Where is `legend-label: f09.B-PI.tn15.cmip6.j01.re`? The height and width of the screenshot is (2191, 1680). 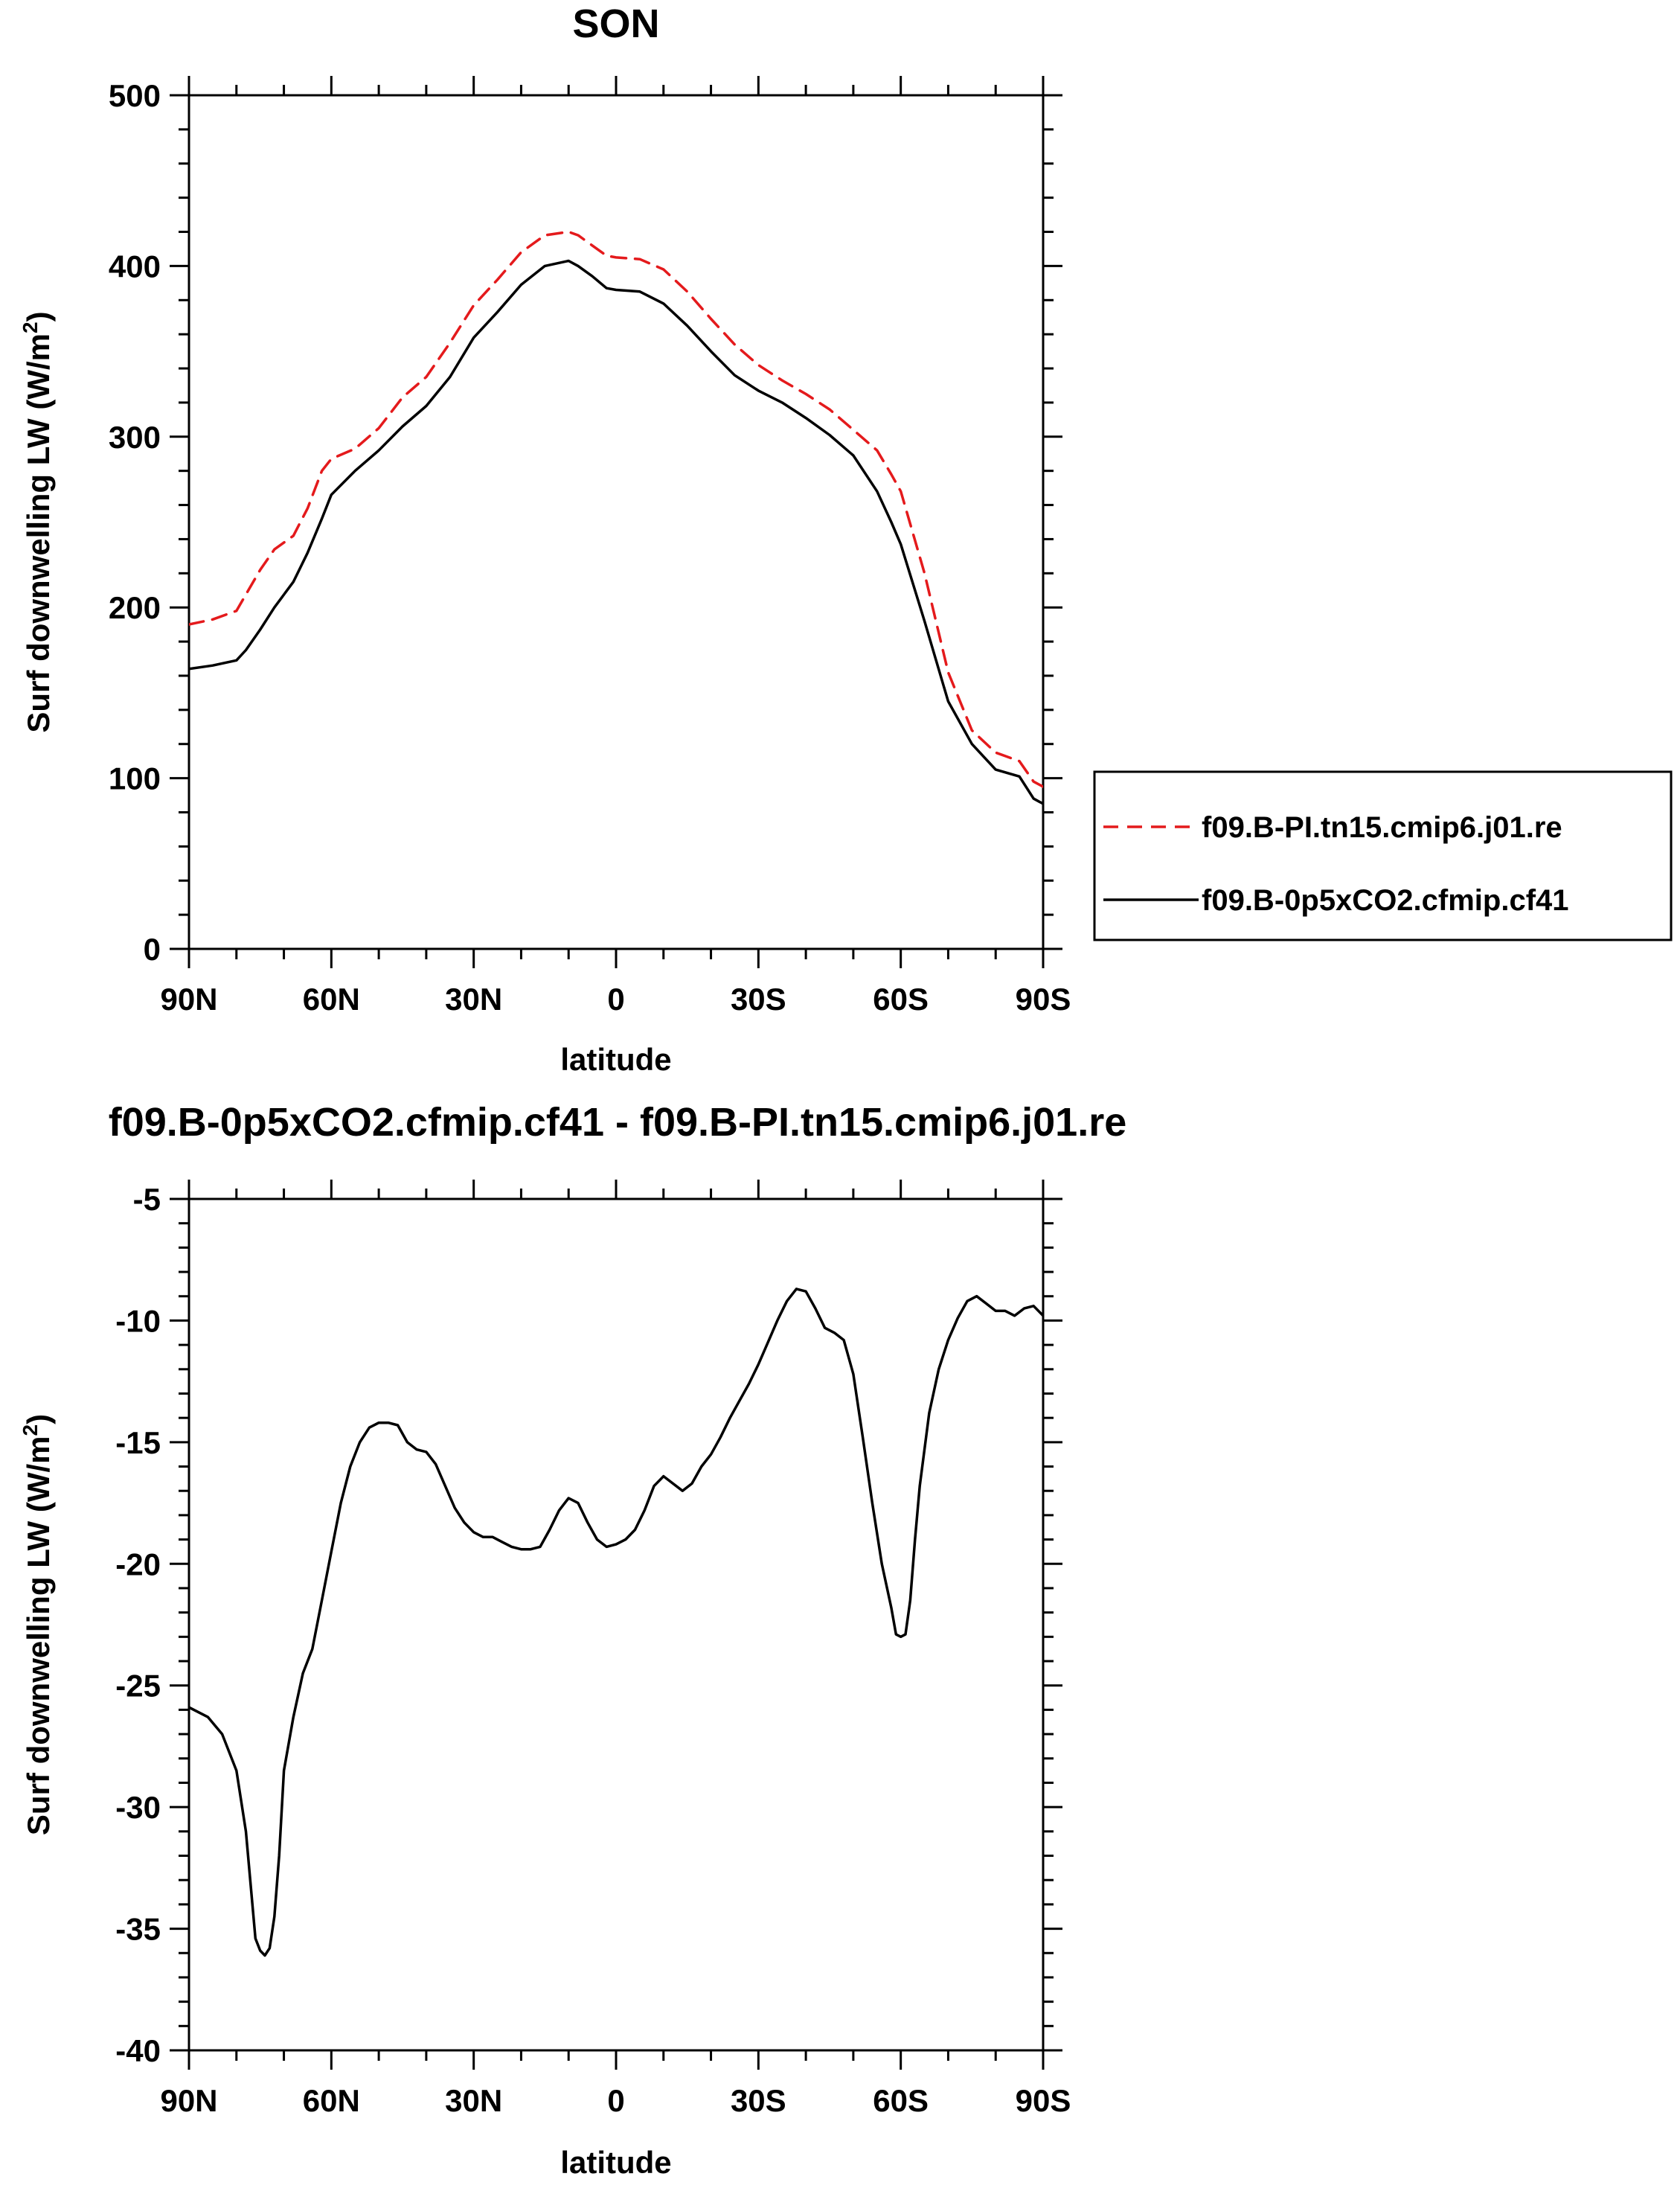
legend-label: f09.B-PI.tn15.cmip6.j01.re is located at coordinates (1382, 827).